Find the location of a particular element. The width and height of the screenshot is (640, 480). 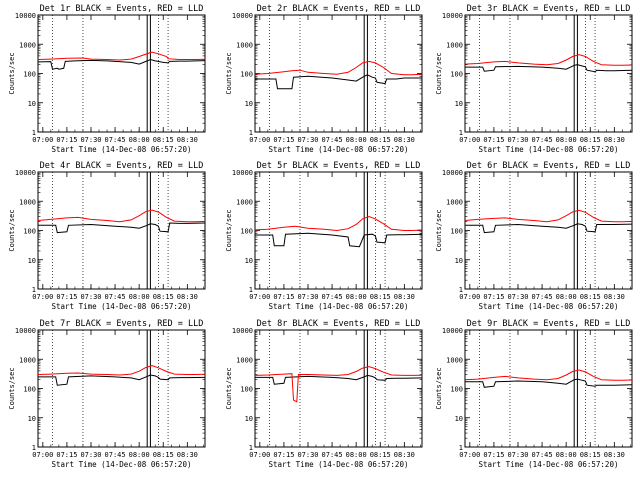

panel-title: Det 7r BLACK = Events, RED = LLD is located at coordinates (122, 324).